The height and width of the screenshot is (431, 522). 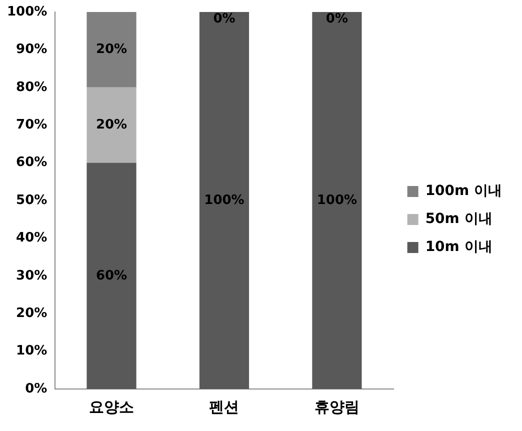 I want to click on data-label: 60%, so click(x=112, y=276).